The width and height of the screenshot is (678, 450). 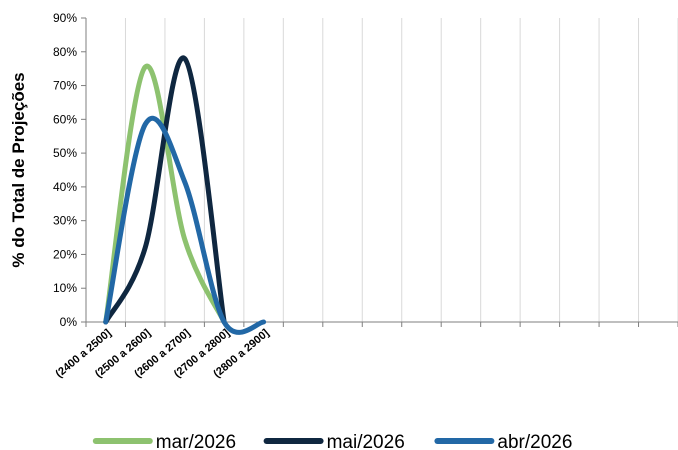 What do you see at coordinates (65, 86) in the screenshot?
I see `y-tick-label: 70%` at bounding box center [65, 86].